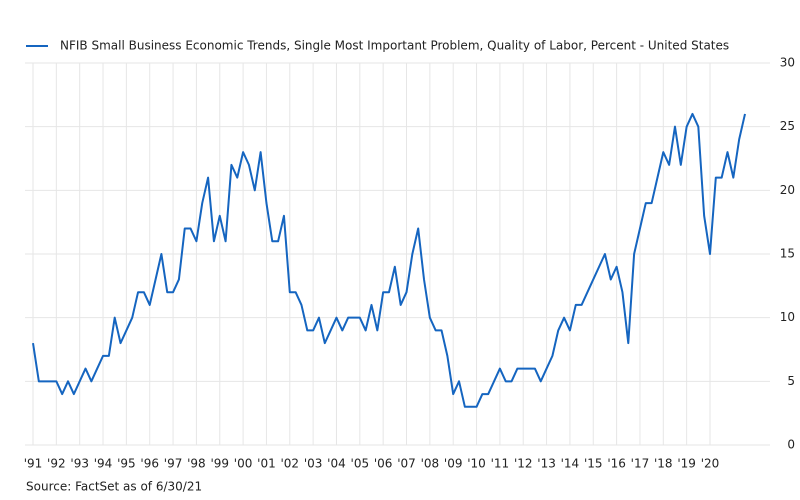 The height and width of the screenshot is (500, 800). I want to click on x-tick-label: '94, so click(103, 464).